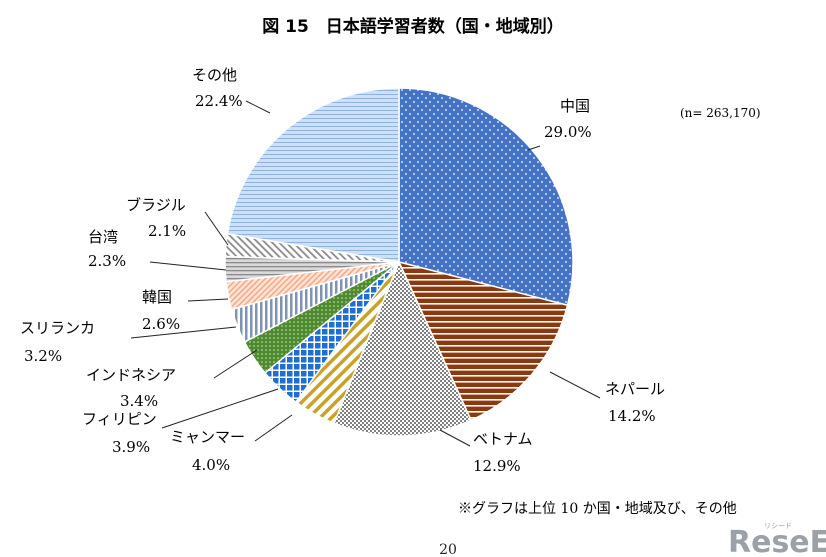 Image resolution: width=826 pixels, height=557 pixels. Describe the element at coordinates (413, 26) in the screenshot. I see `chart-title: 図 15 日本語学習者数（国・地域別）` at that location.